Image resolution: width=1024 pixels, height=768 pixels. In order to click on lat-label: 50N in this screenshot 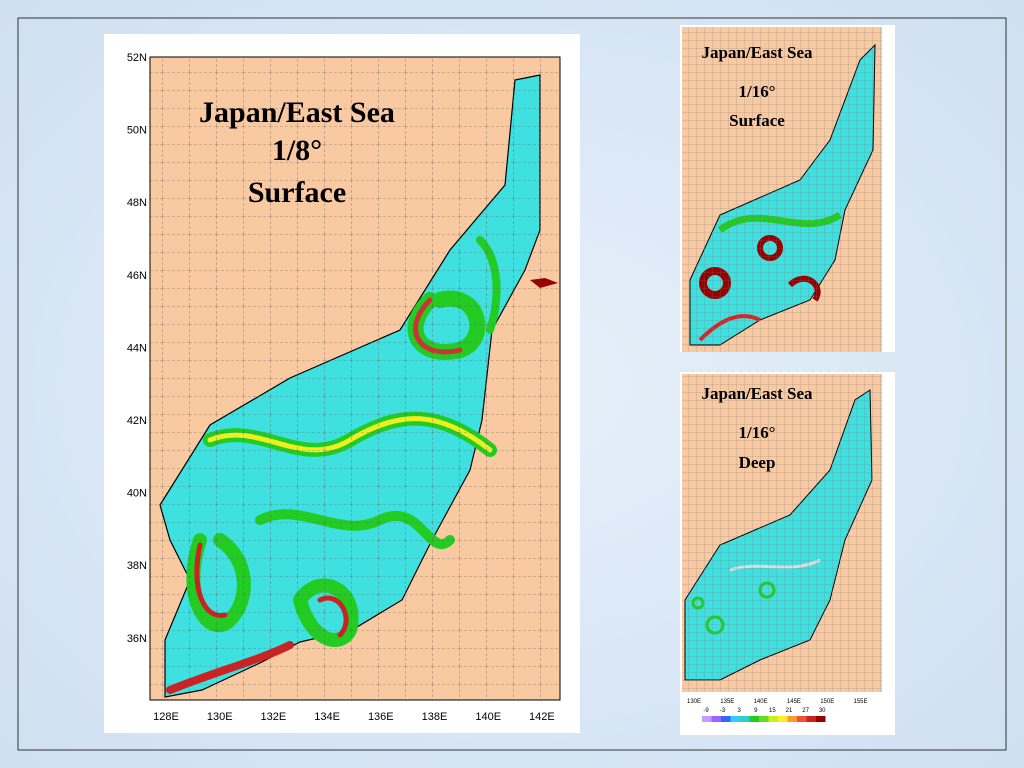, I will do `click(137, 131)`.